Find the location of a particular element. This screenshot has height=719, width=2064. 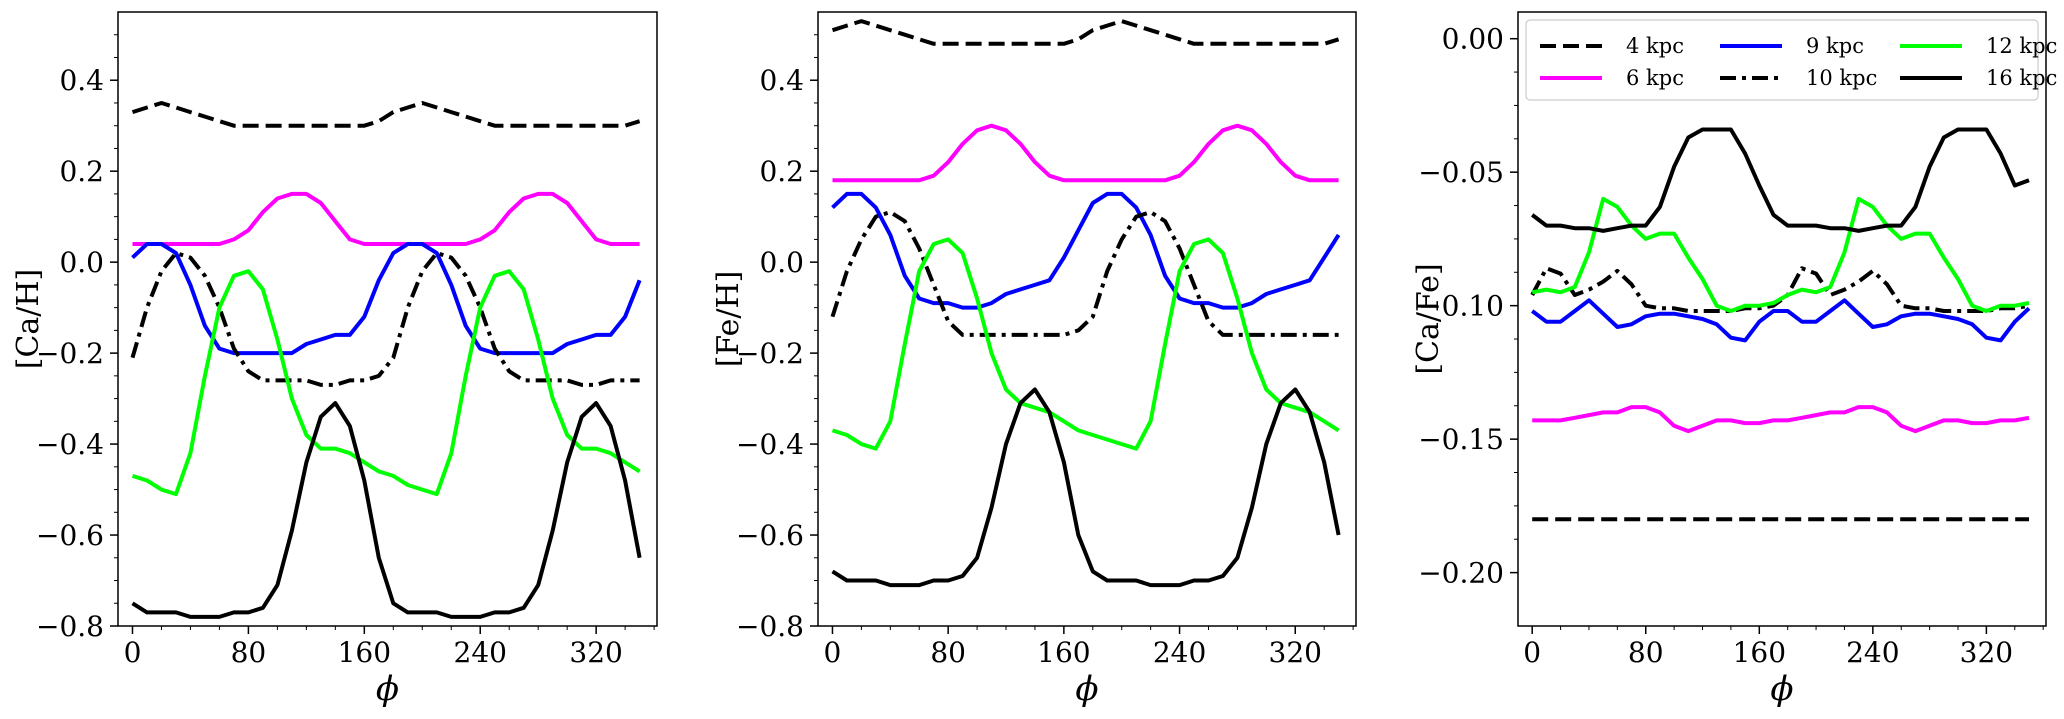

legend-label: 9 kpc is located at coordinates (1835, 46).